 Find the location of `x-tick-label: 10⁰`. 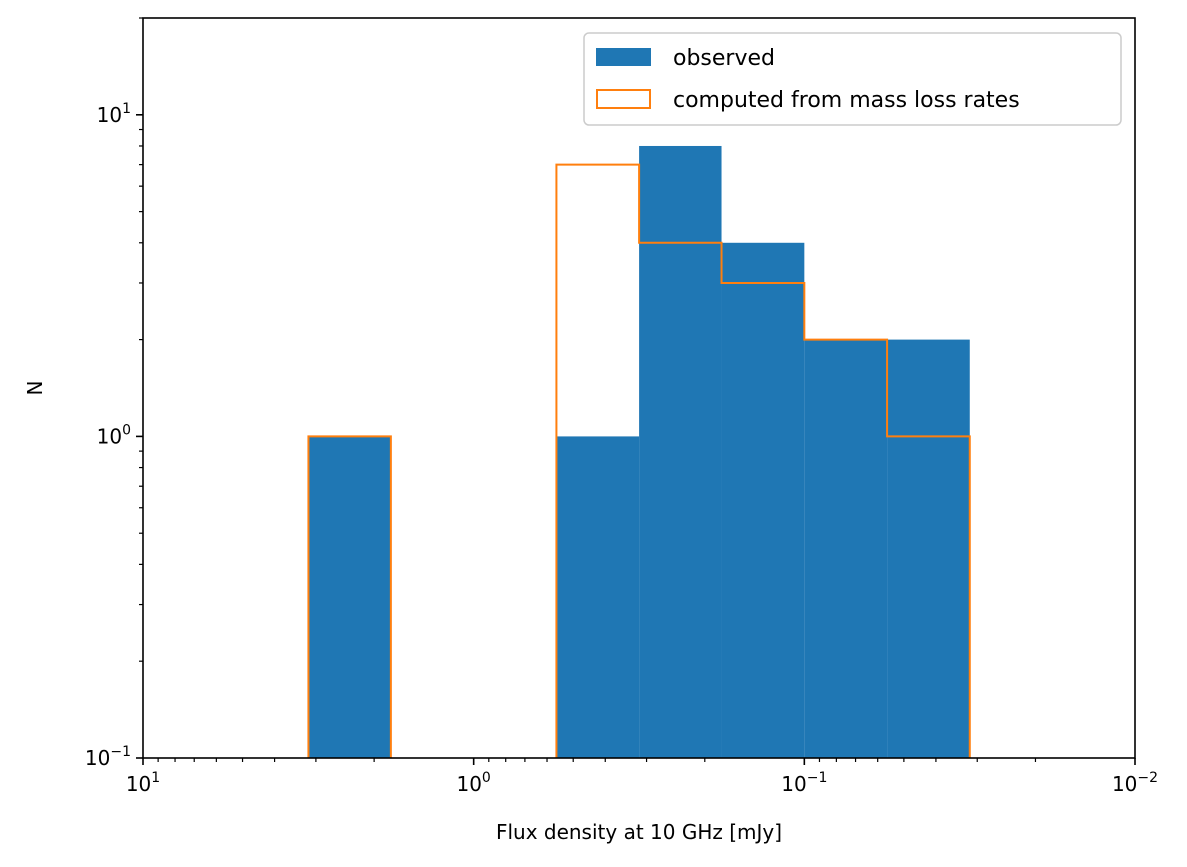

x-tick-label: 10⁰ is located at coordinates (473, 783).